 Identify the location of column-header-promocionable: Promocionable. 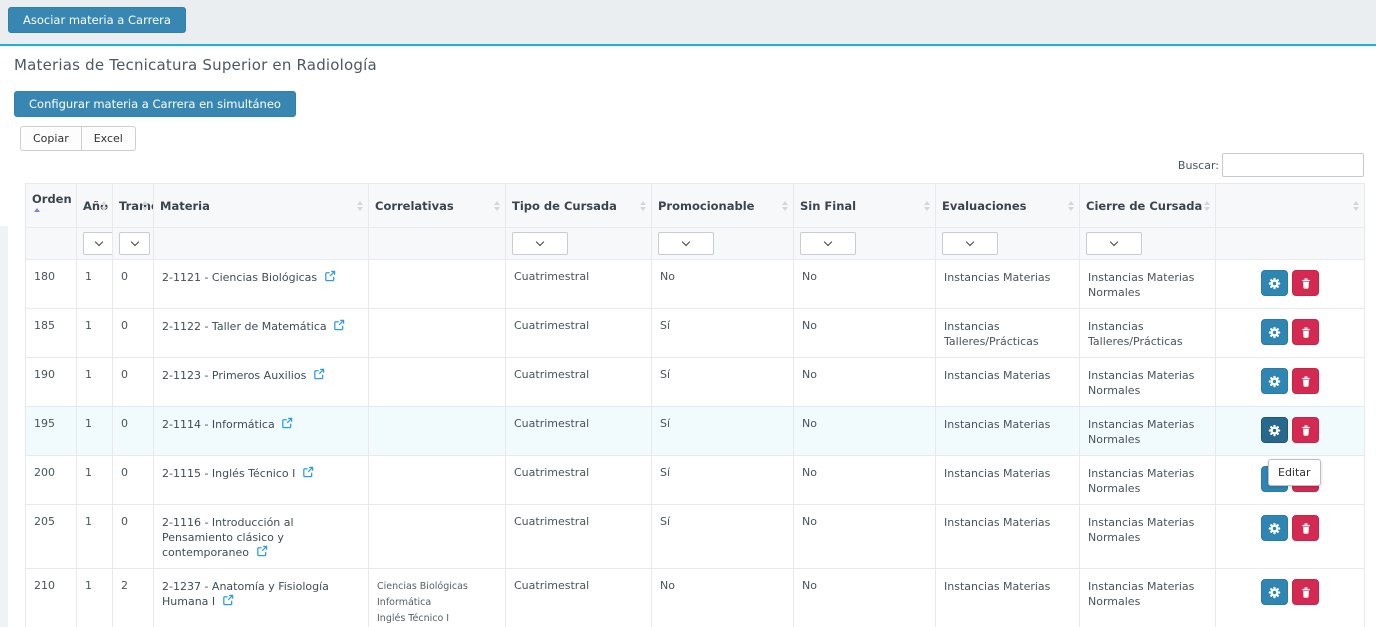
(722, 205).